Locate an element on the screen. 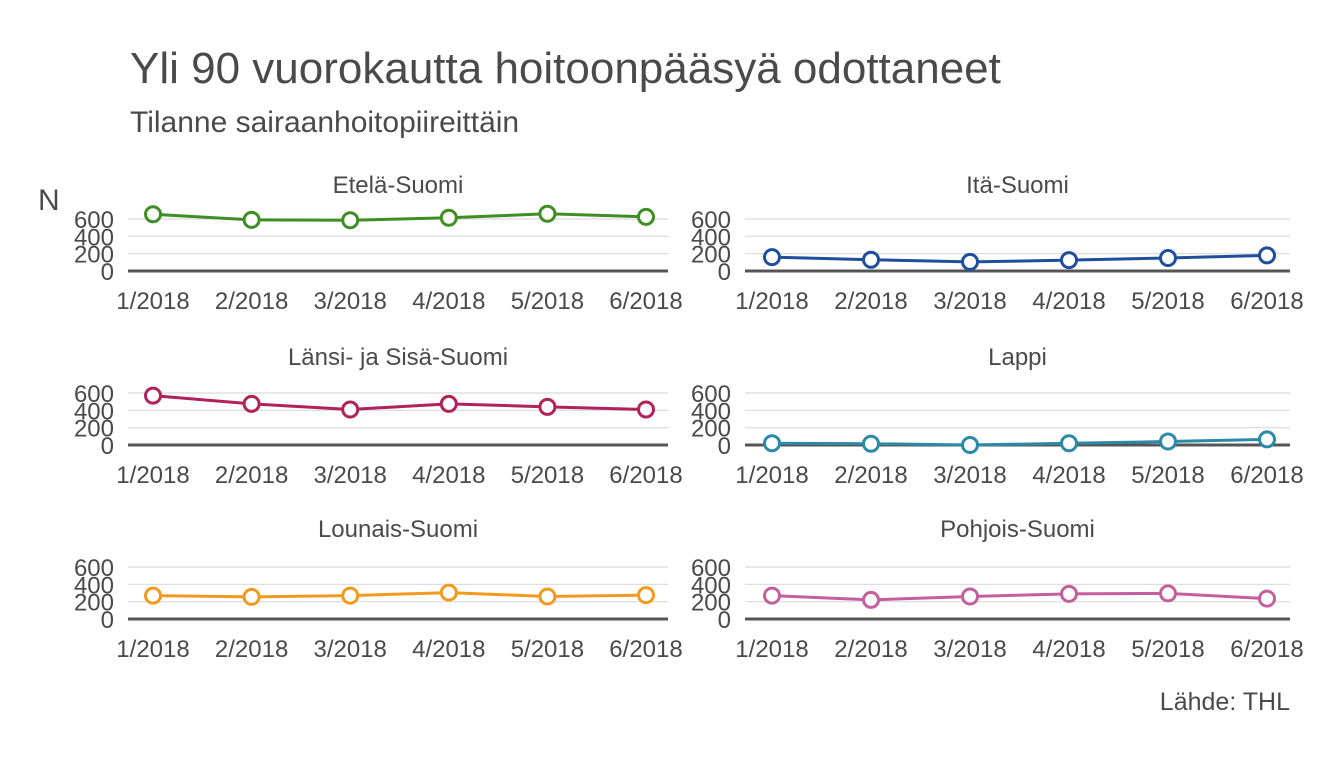 This screenshot has height=768, width=1344. source-caption: Lähde: THL is located at coordinates (1224, 702).